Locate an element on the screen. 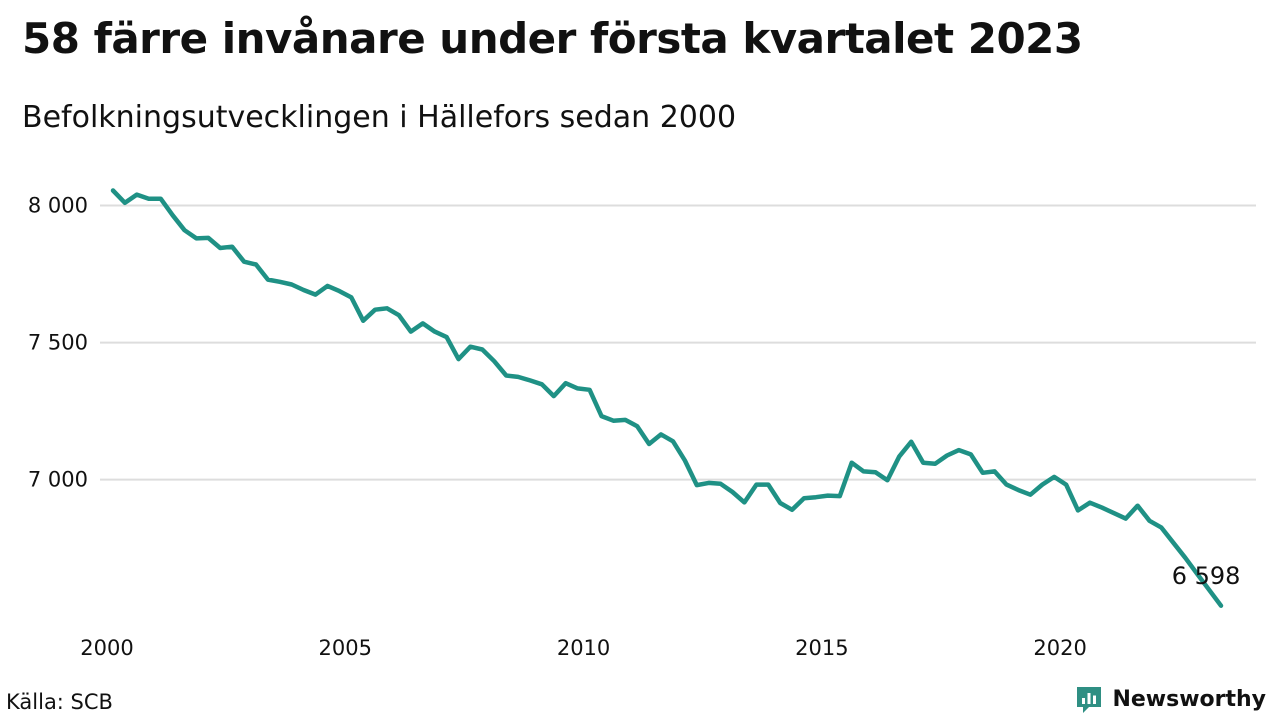 The height and width of the screenshot is (720, 1280). end-value-label: 6 598 is located at coordinates (1206, 576).